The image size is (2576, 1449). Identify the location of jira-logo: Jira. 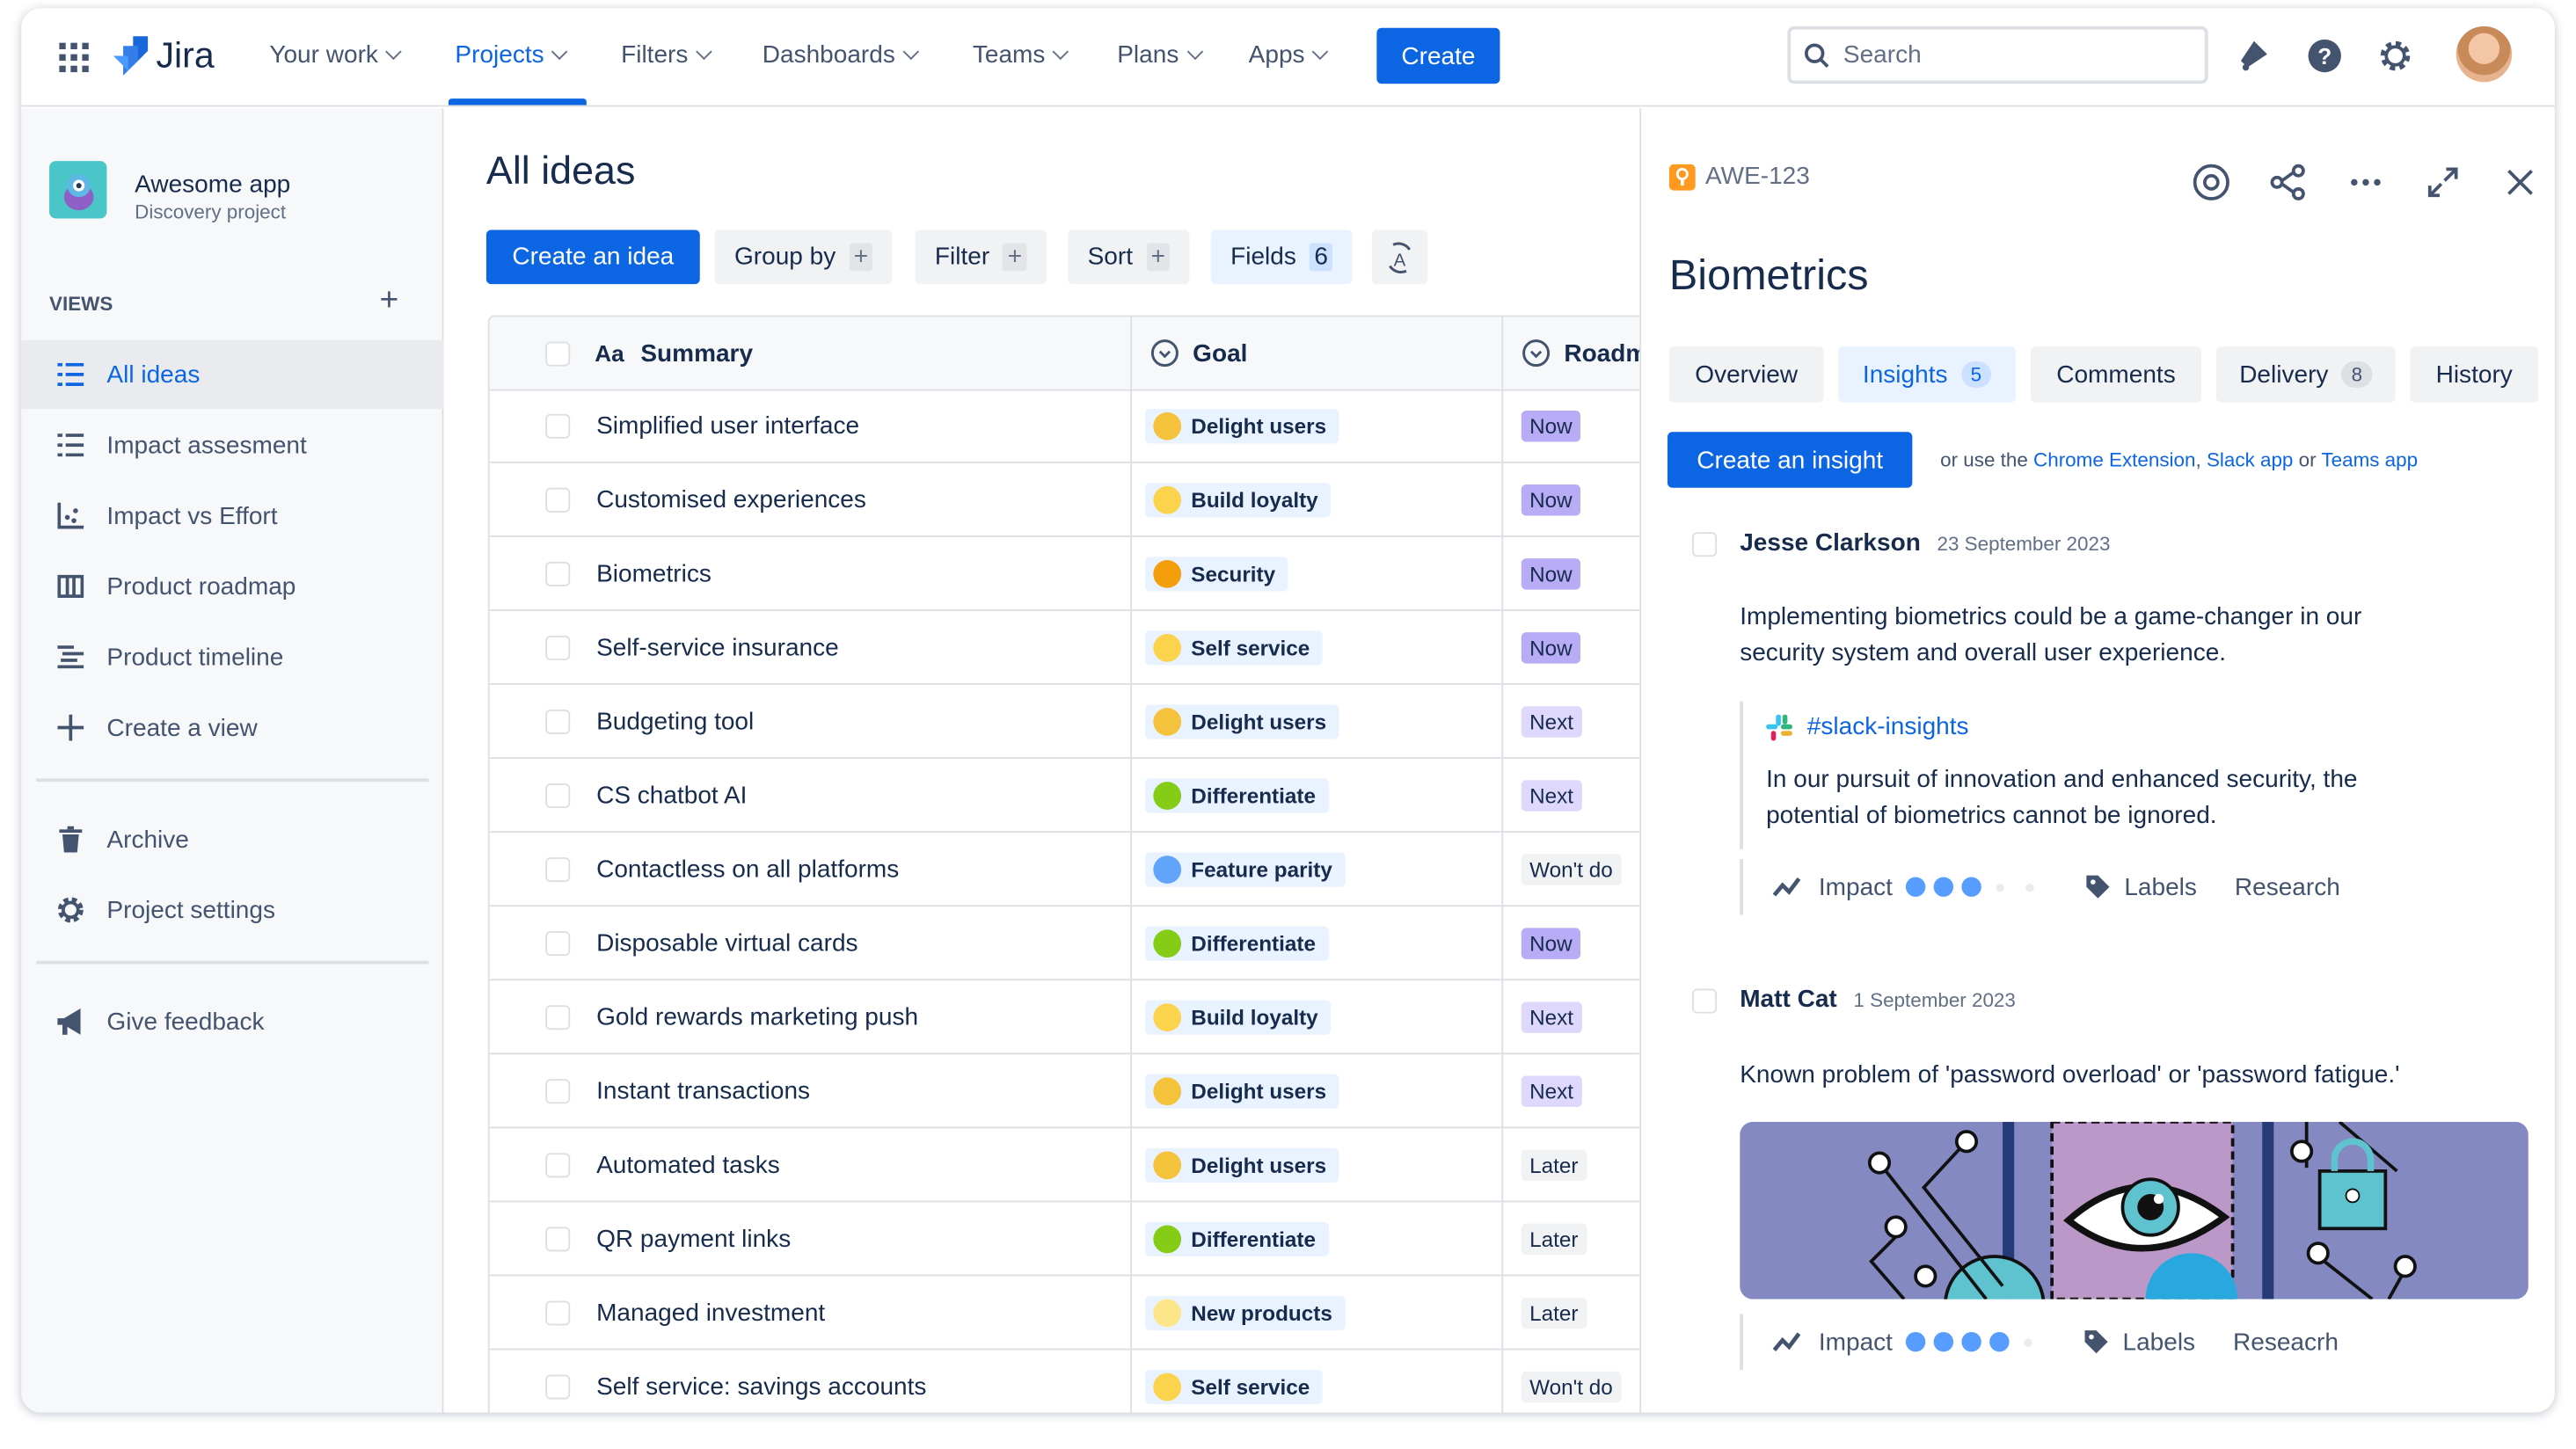
(164, 55).